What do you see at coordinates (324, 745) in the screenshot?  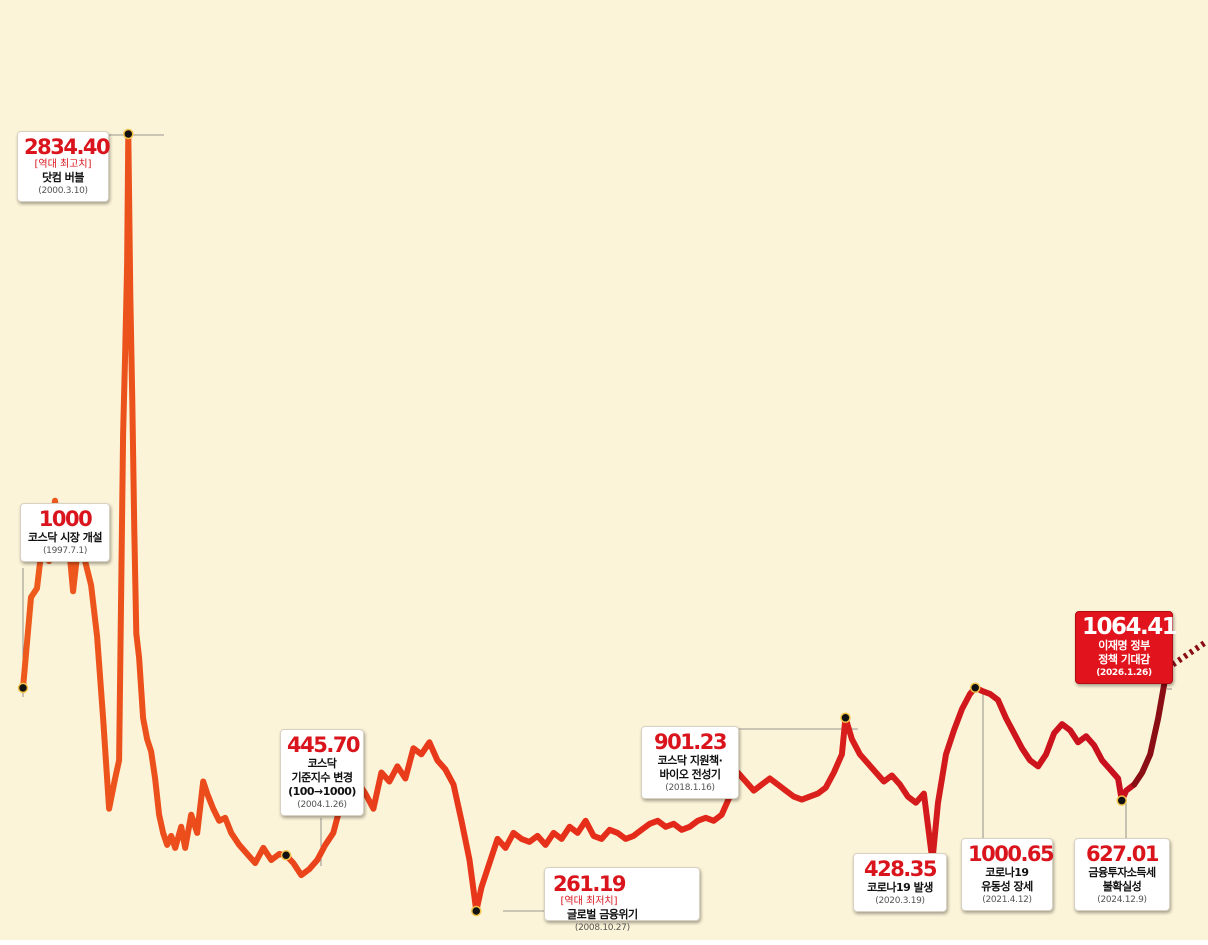 I see `annotation-value: 445.70` at bounding box center [324, 745].